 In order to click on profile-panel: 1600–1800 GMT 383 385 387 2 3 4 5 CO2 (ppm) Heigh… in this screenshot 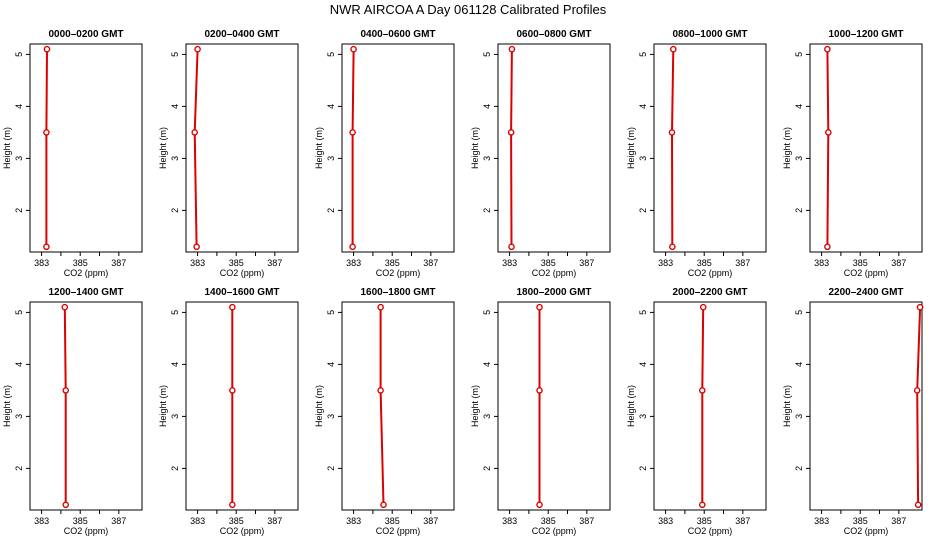, I will do `click(384, 411)`.